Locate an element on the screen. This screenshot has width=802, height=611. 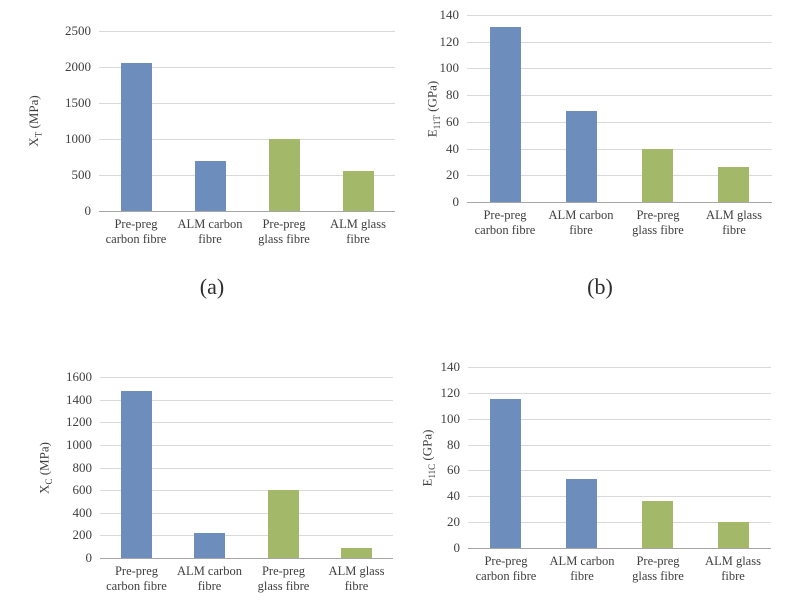
subfigure-caption-b: (b) is located at coordinates (600, 286).